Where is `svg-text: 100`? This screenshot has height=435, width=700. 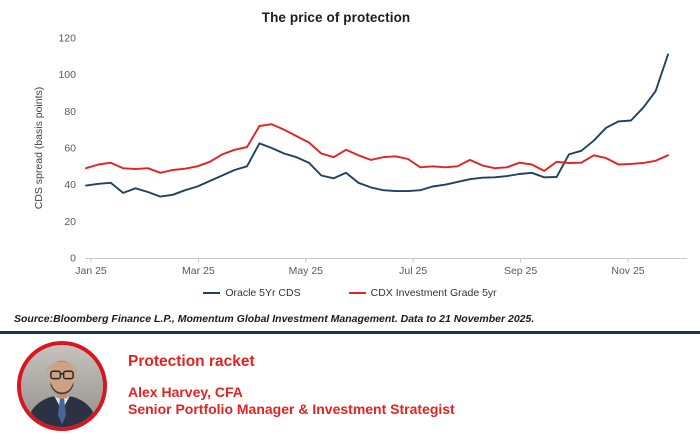
svg-text: 100 is located at coordinates (67, 75).